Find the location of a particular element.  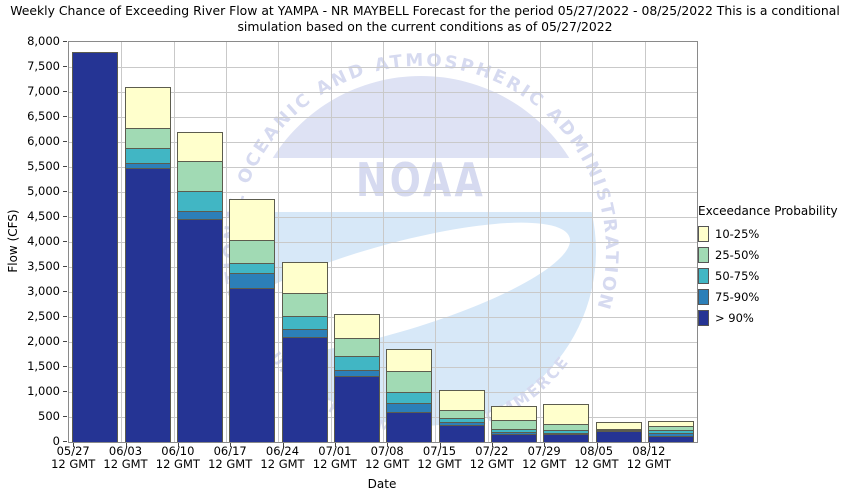

noaa-dome-shape is located at coordinates (421, 118).